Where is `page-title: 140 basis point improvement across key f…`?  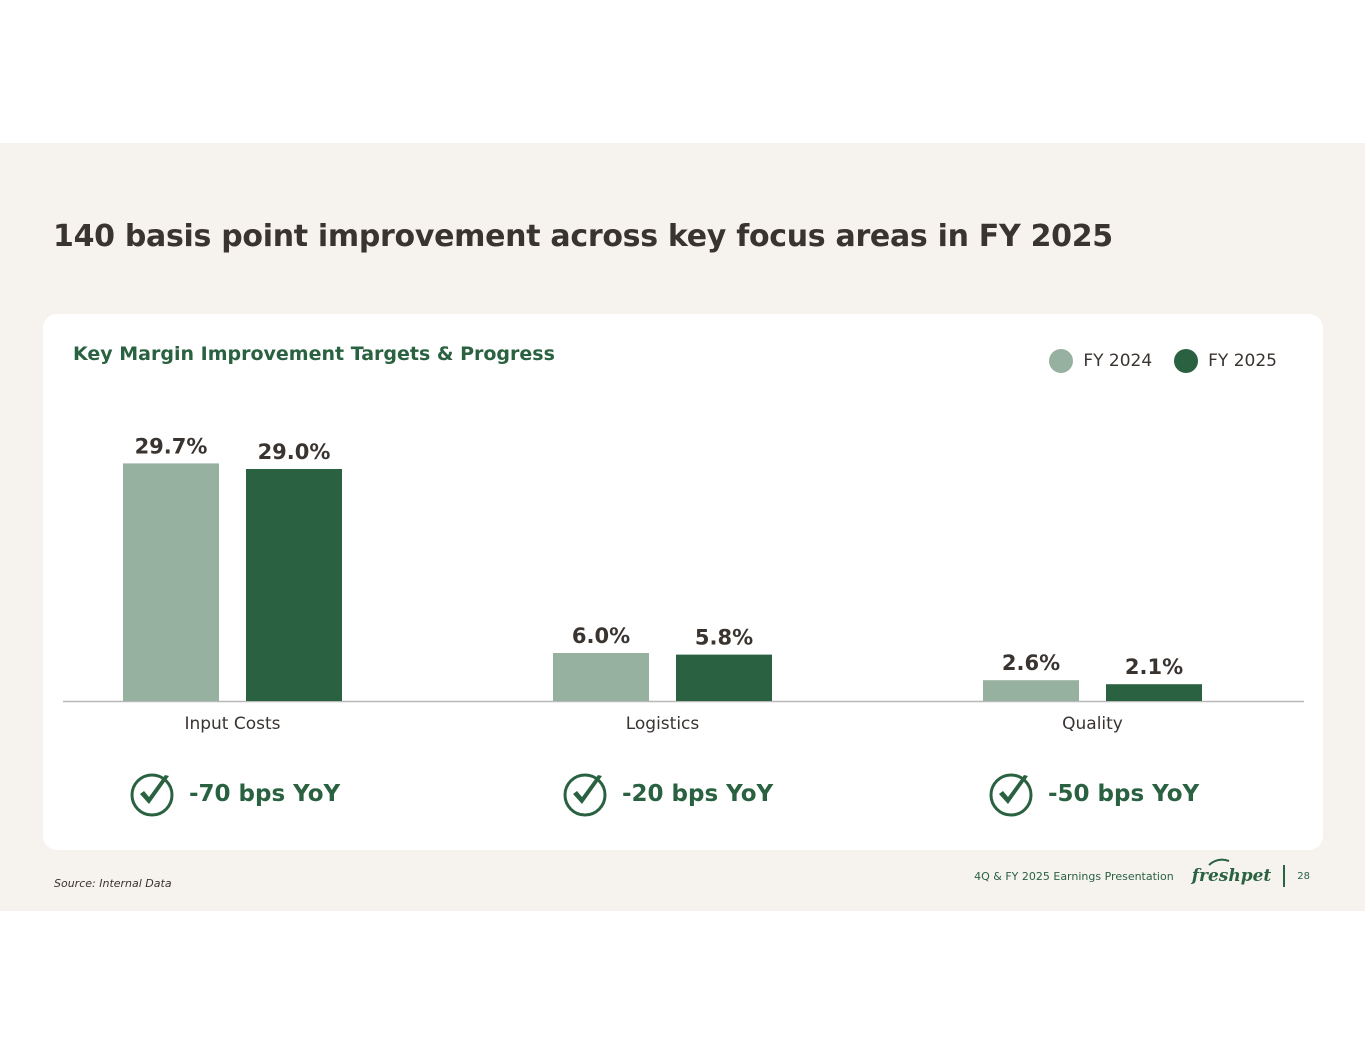
page-title: 140 basis point improvement across key f… is located at coordinates (583, 236).